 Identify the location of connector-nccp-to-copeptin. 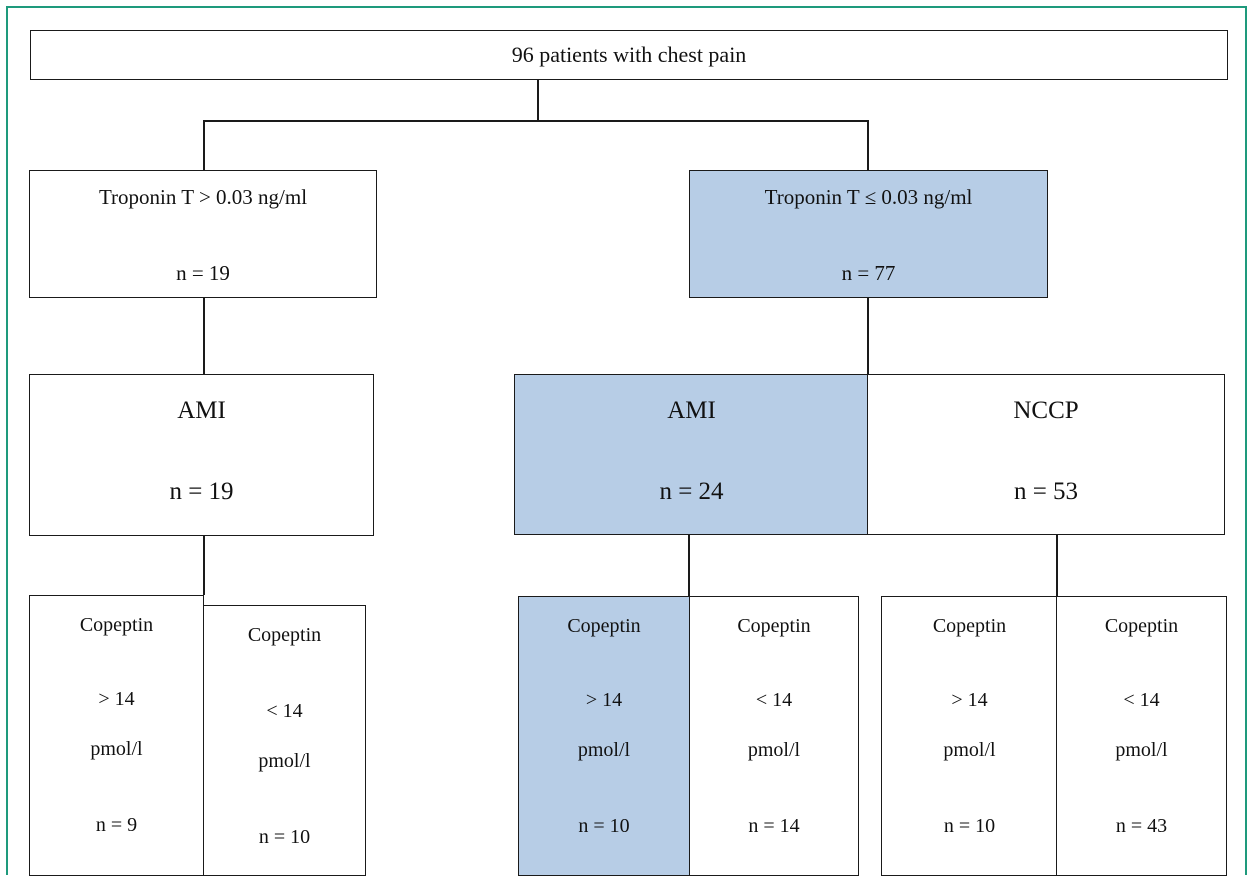
(1057, 564).